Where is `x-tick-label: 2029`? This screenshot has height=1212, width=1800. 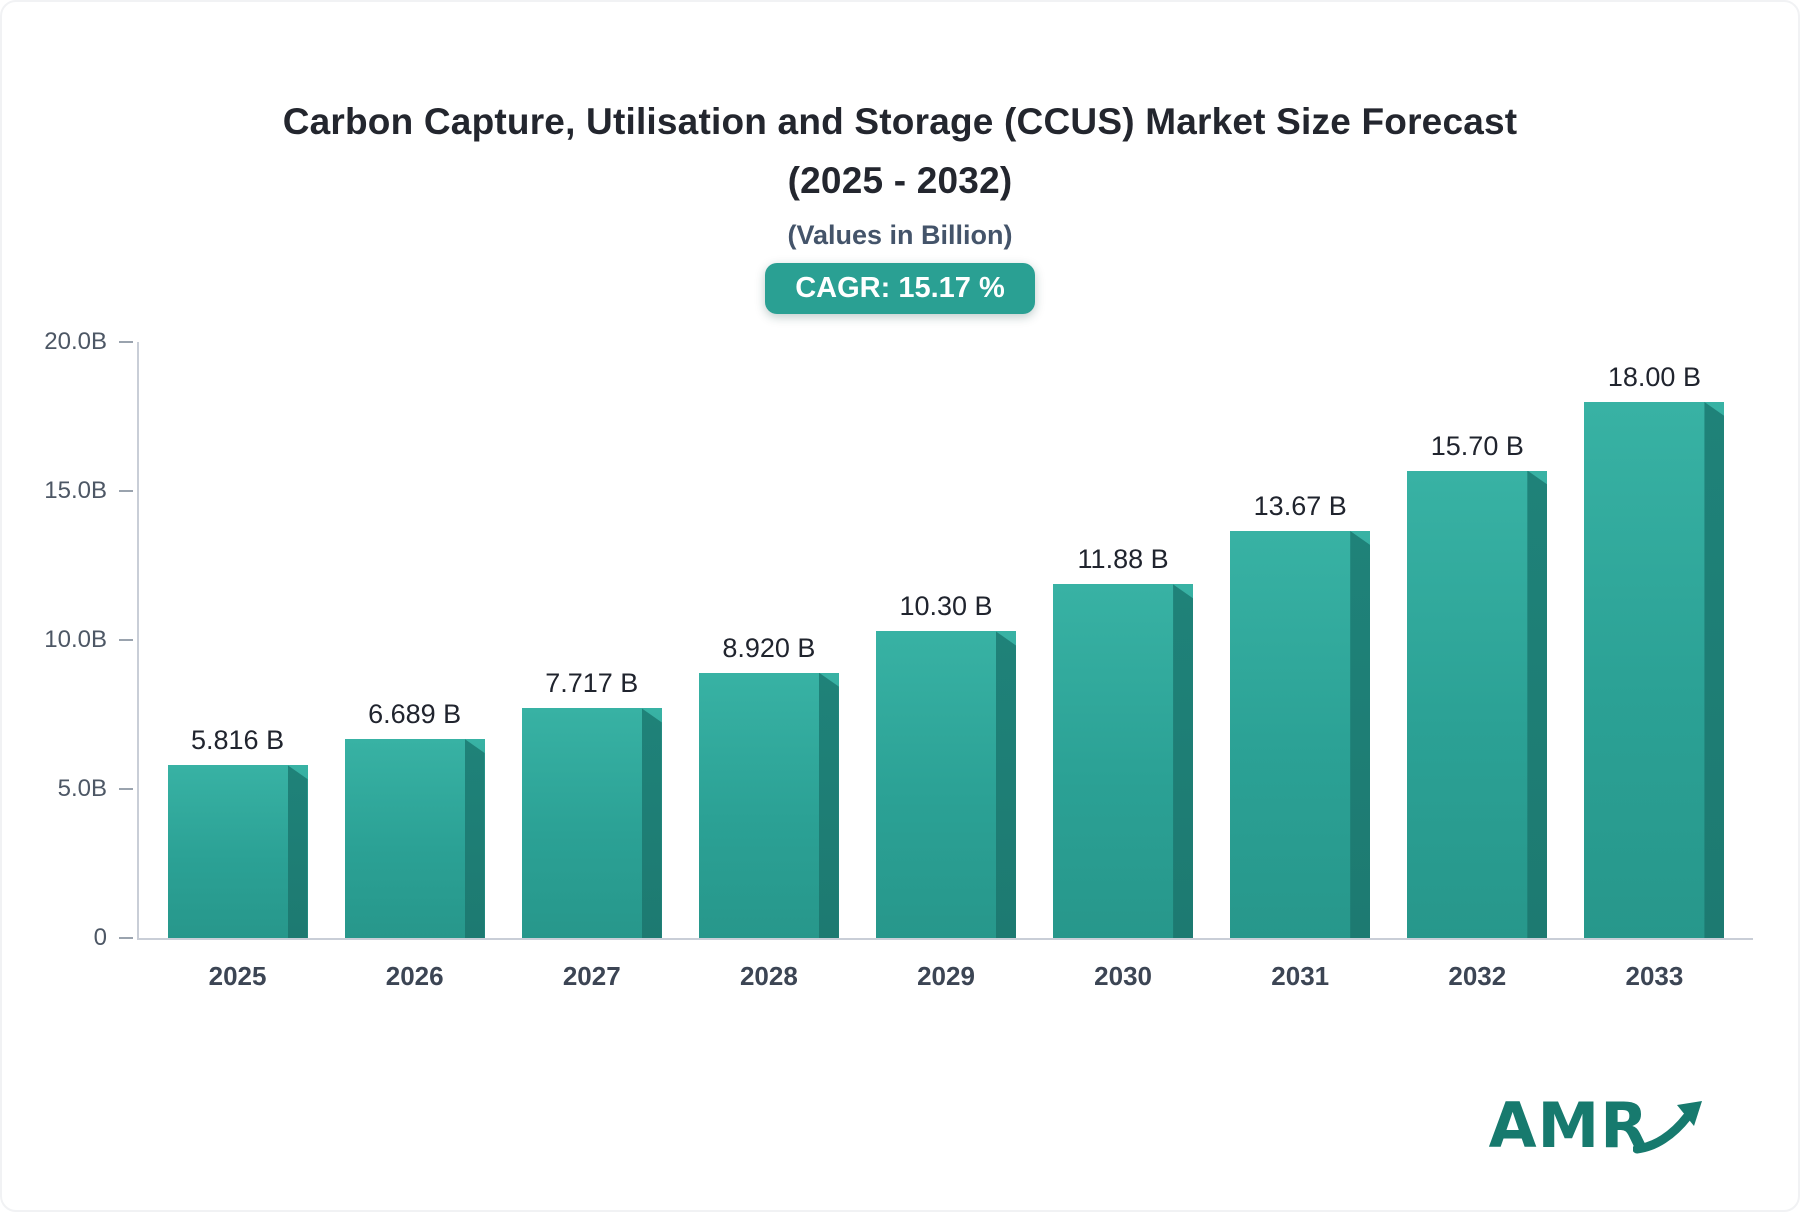 x-tick-label: 2029 is located at coordinates (946, 976).